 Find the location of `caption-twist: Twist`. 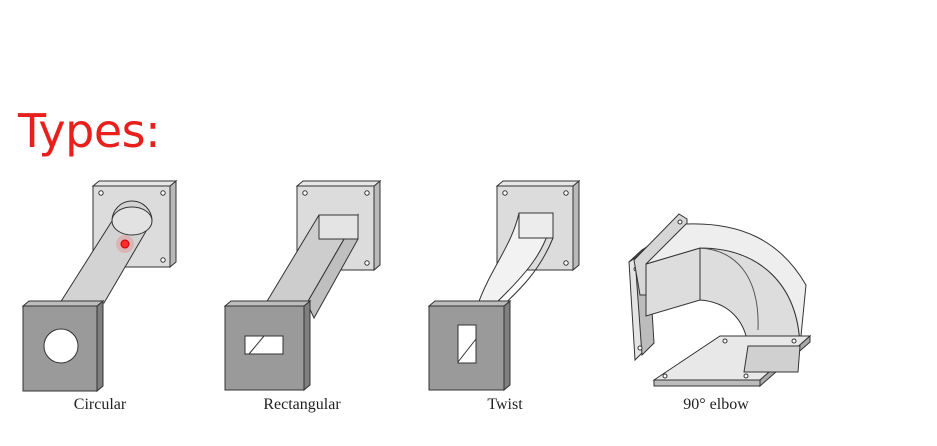

caption-twist: Twist is located at coordinates (505, 404).